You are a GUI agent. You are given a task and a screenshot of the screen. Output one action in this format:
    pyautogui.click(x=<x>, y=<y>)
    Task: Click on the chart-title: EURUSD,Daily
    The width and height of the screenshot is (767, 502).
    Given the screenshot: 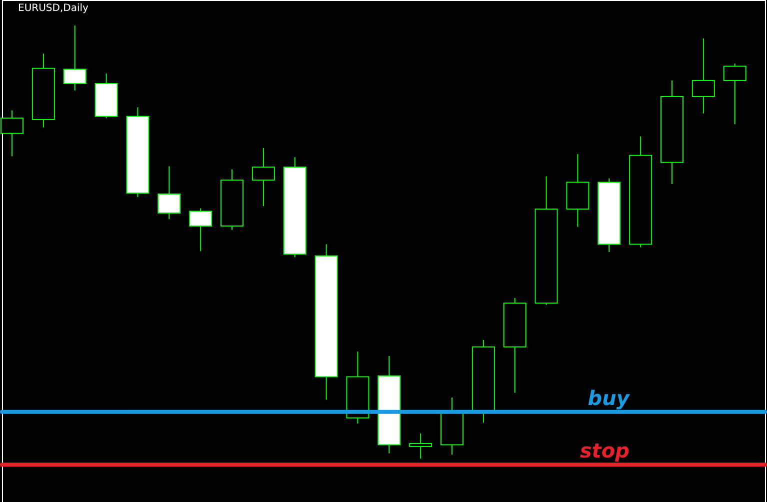 What is the action you would take?
    pyautogui.click(x=53, y=8)
    